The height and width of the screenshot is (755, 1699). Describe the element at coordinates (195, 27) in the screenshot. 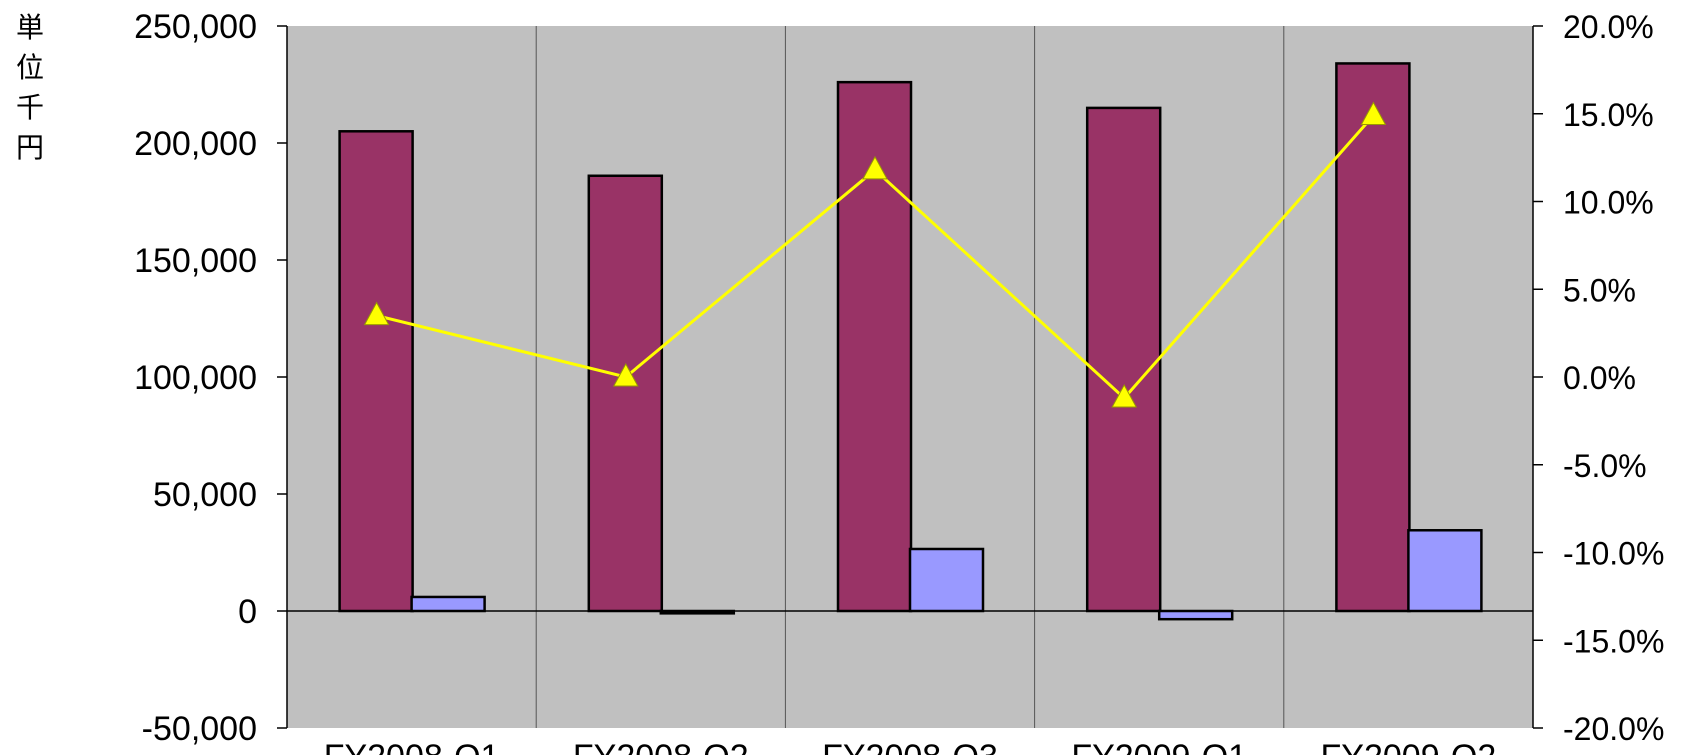

I see `left-axis-tick-label: 250,000` at that location.